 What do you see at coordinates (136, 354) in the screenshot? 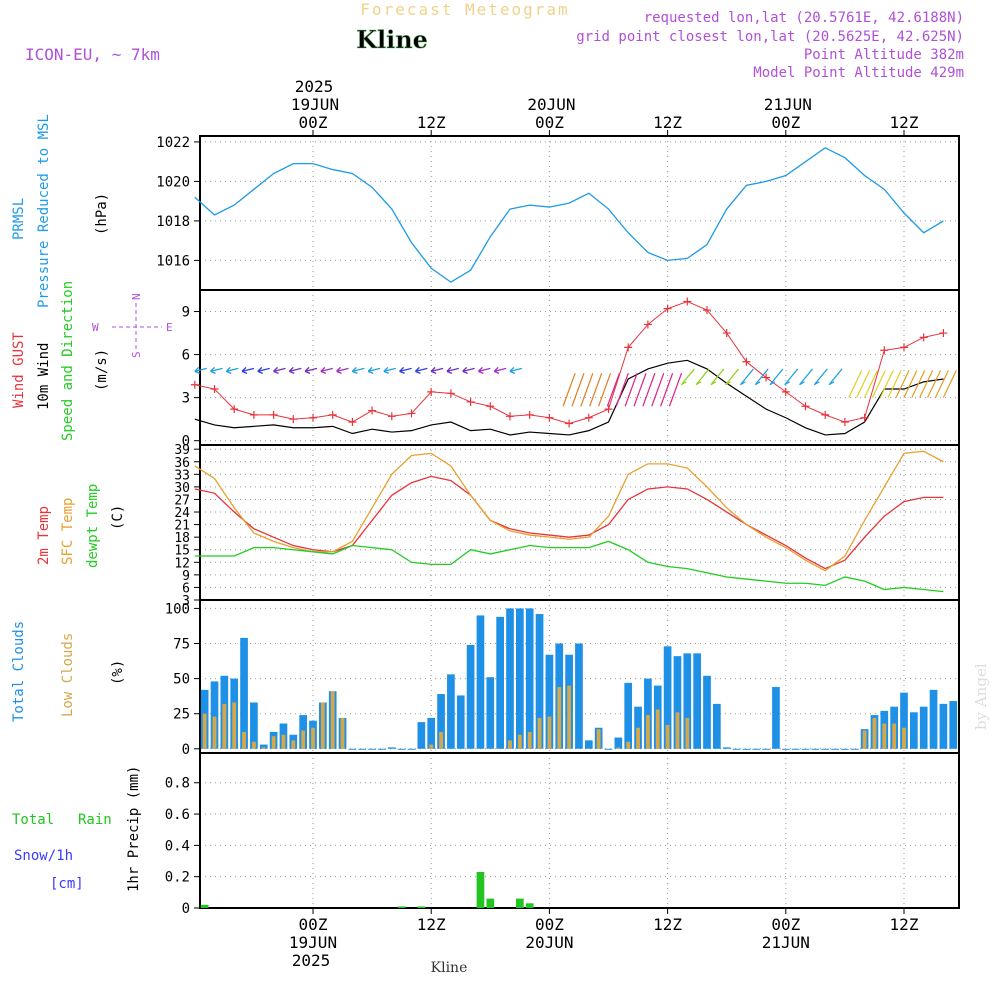
I see `compass-south: S` at bounding box center [136, 354].